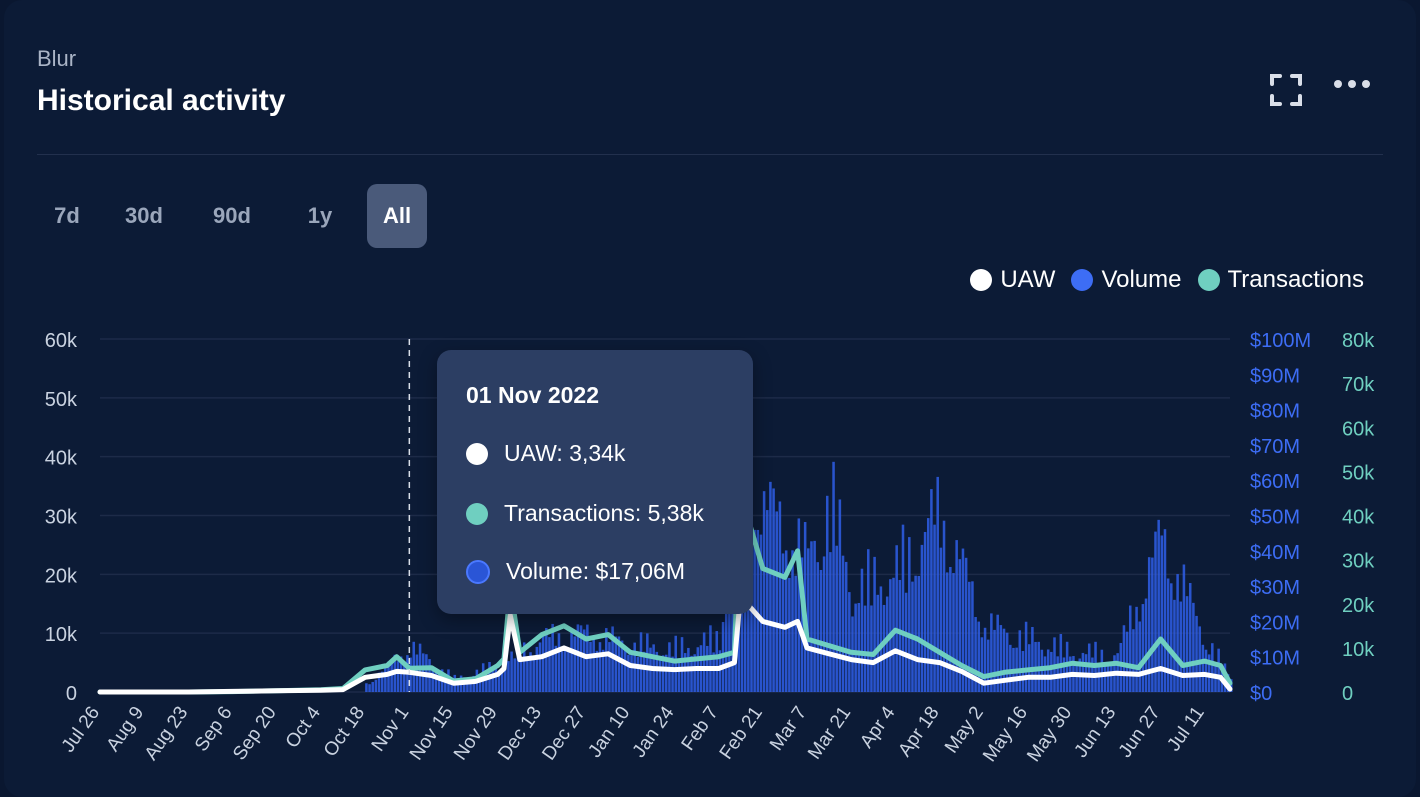  Describe the element at coordinates (520, 733) in the screenshot. I see `x-tick-label: Dec 13` at that location.